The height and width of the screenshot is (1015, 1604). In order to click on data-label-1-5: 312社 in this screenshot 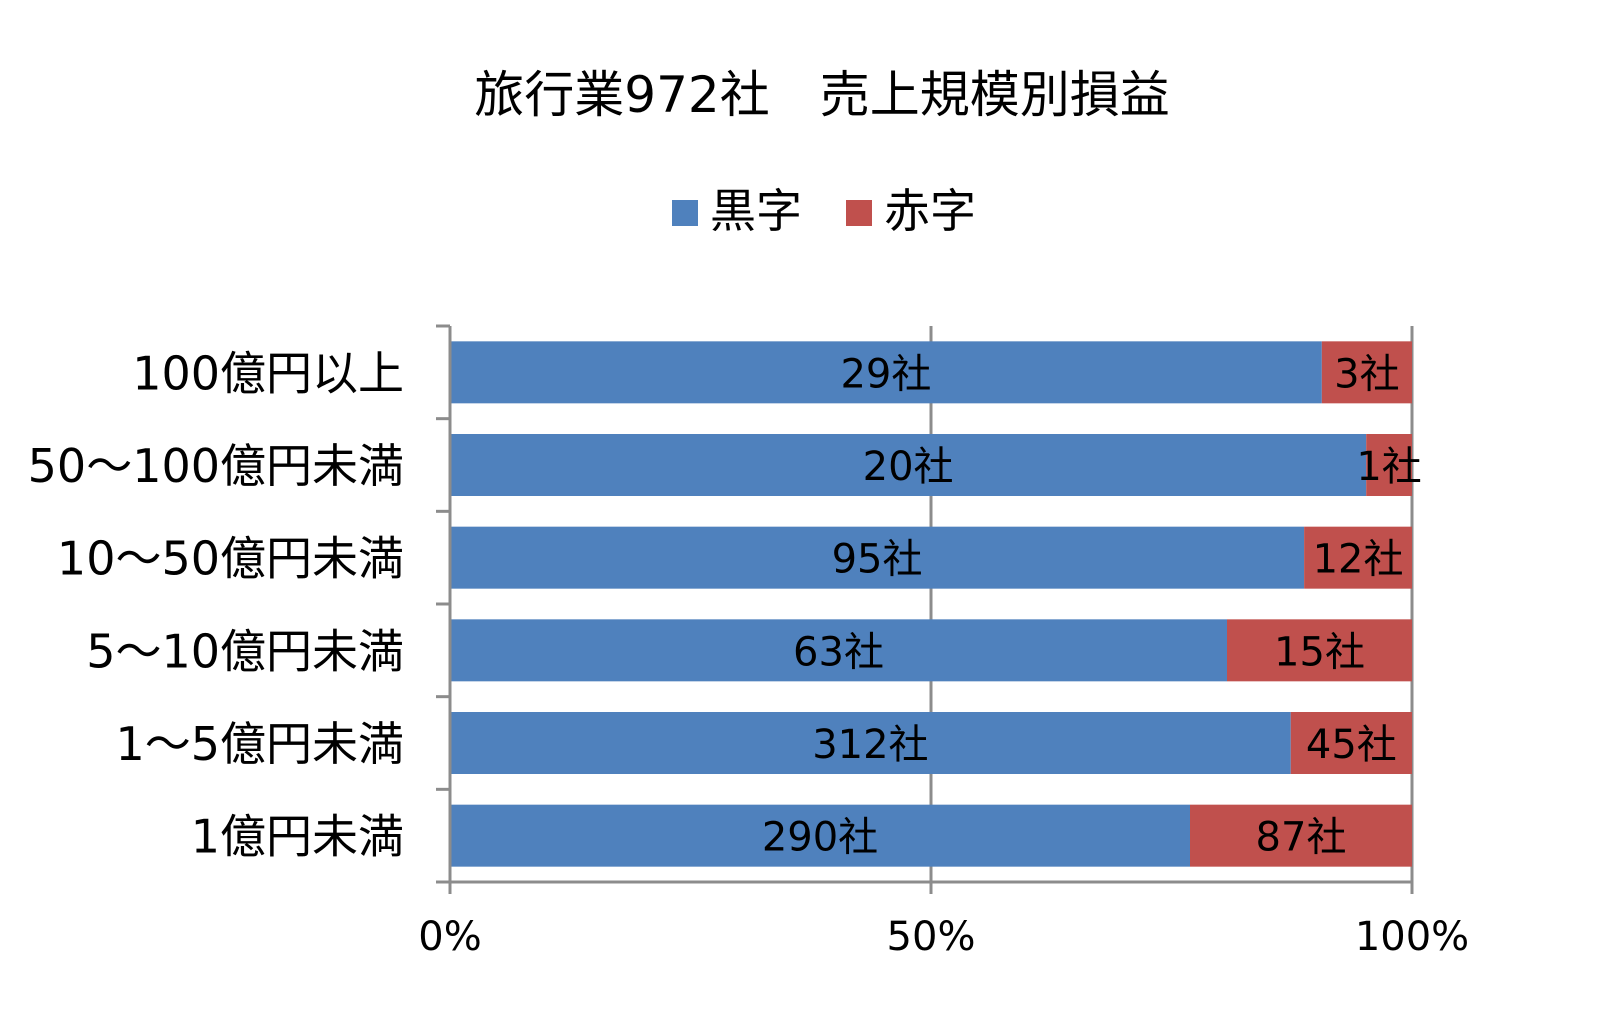, I will do `click(870, 745)`.